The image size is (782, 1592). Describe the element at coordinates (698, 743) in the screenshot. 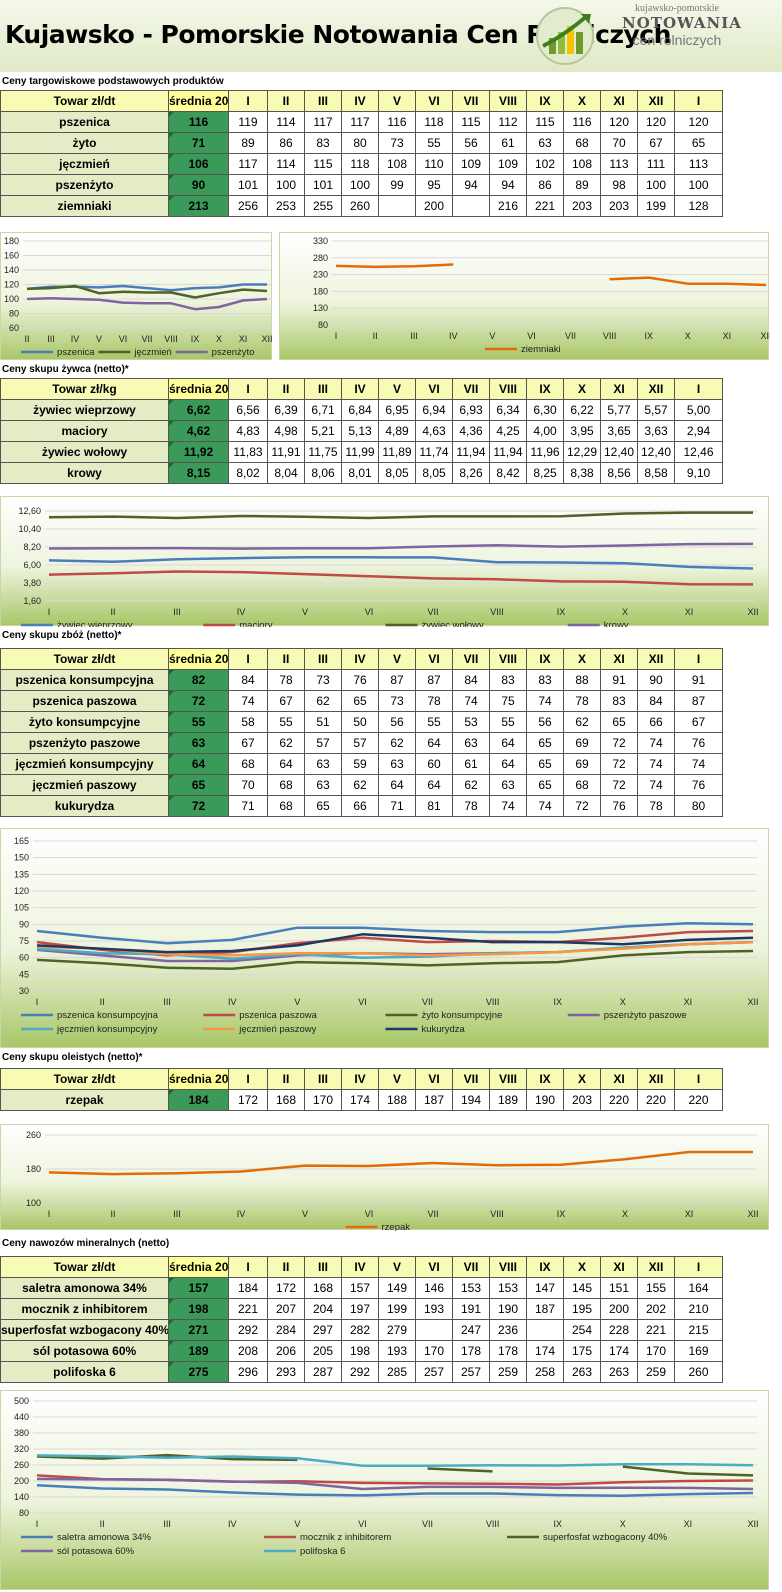

I see `cell-price: 76` at that location.